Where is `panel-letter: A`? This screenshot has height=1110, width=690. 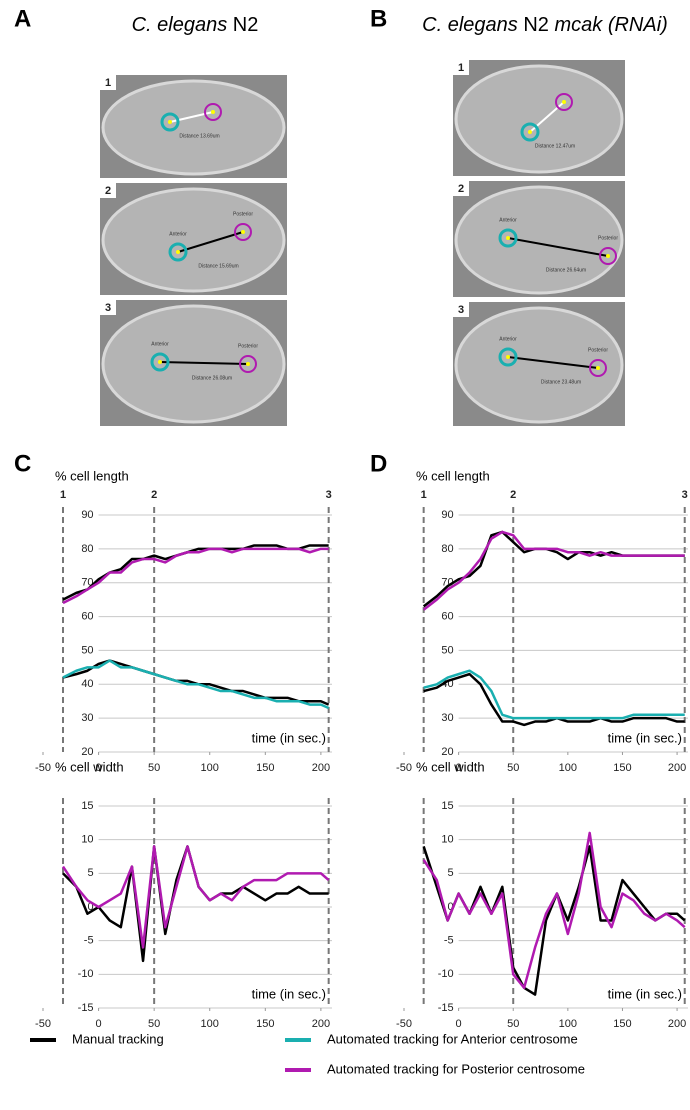
panel-letter: A is located at coordinates (22, 18).